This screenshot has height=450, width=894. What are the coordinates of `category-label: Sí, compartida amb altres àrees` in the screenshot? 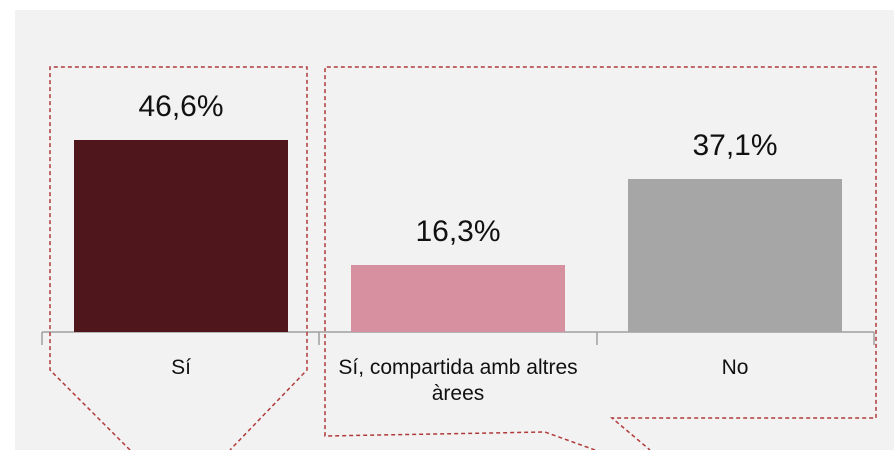 It's located at (458, 380).